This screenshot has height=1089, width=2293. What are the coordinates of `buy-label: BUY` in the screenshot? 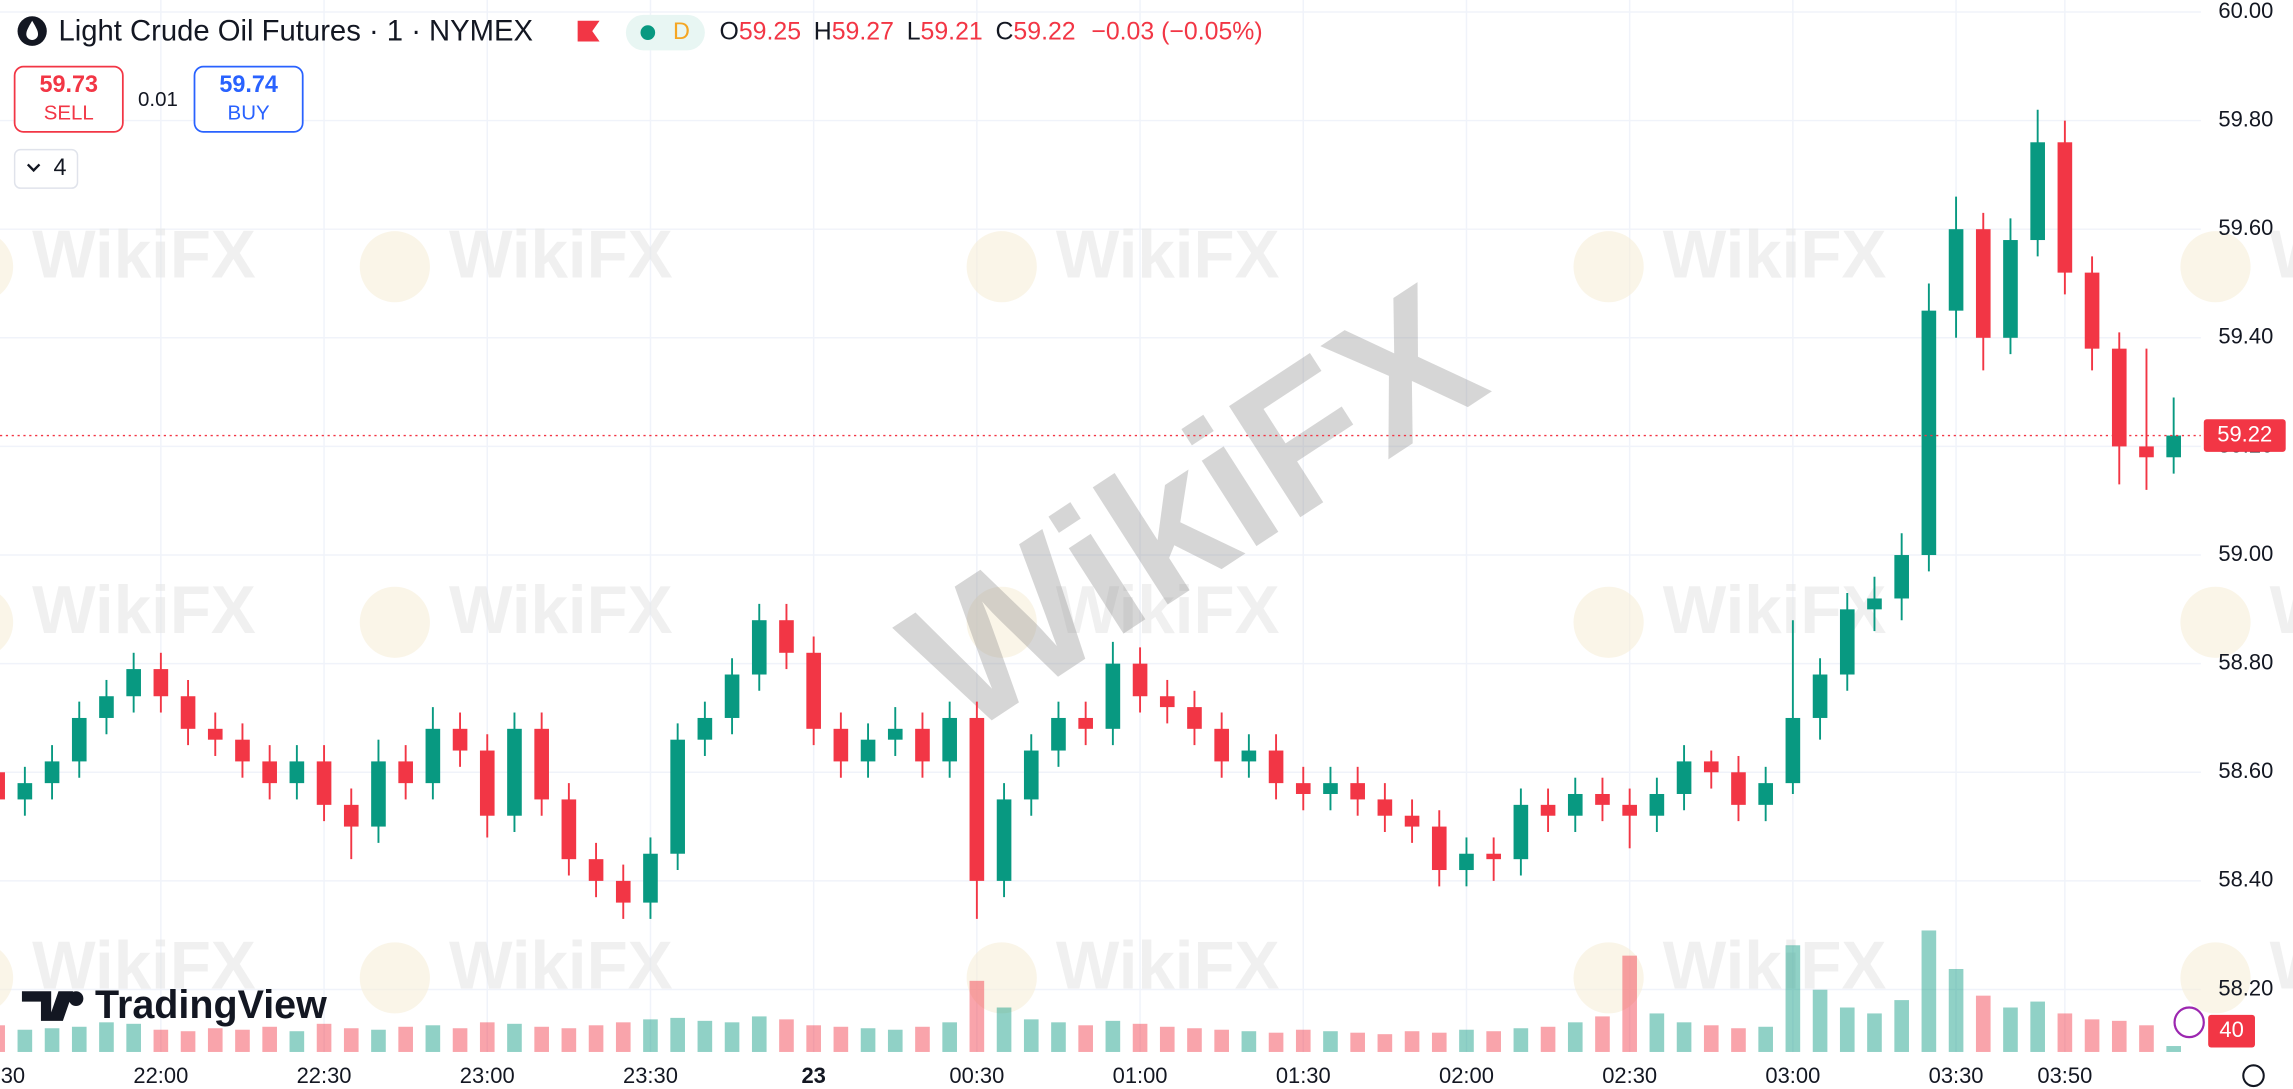 It's located at (249, 112).